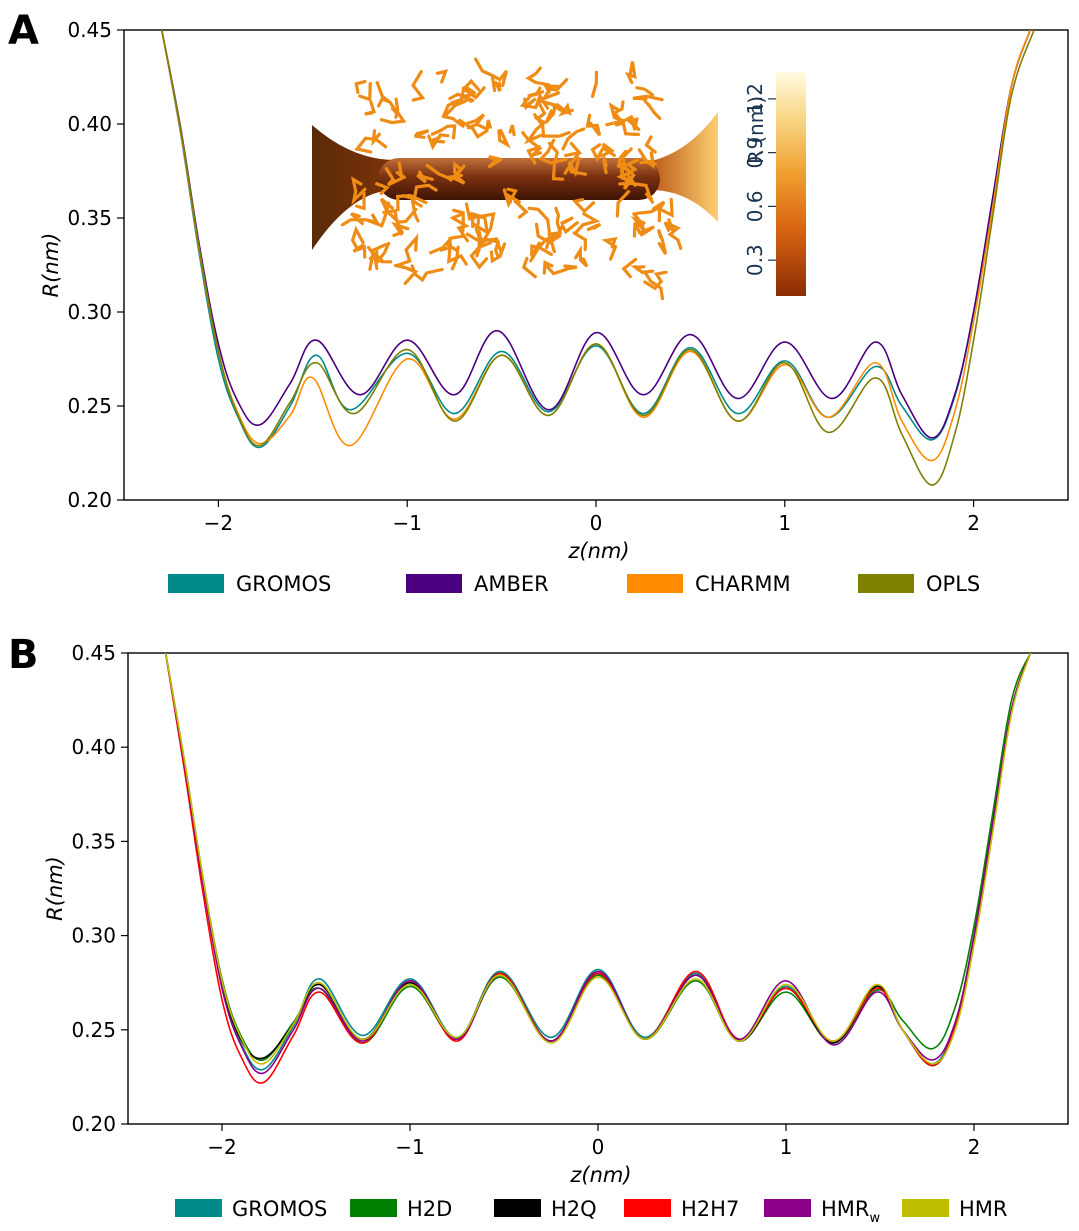 The width and height of the screenshot is (1079, 1231). Describe the element at coordinates (574, 1209) in the screenshot. I see `legend-label: H2Q` at that location.